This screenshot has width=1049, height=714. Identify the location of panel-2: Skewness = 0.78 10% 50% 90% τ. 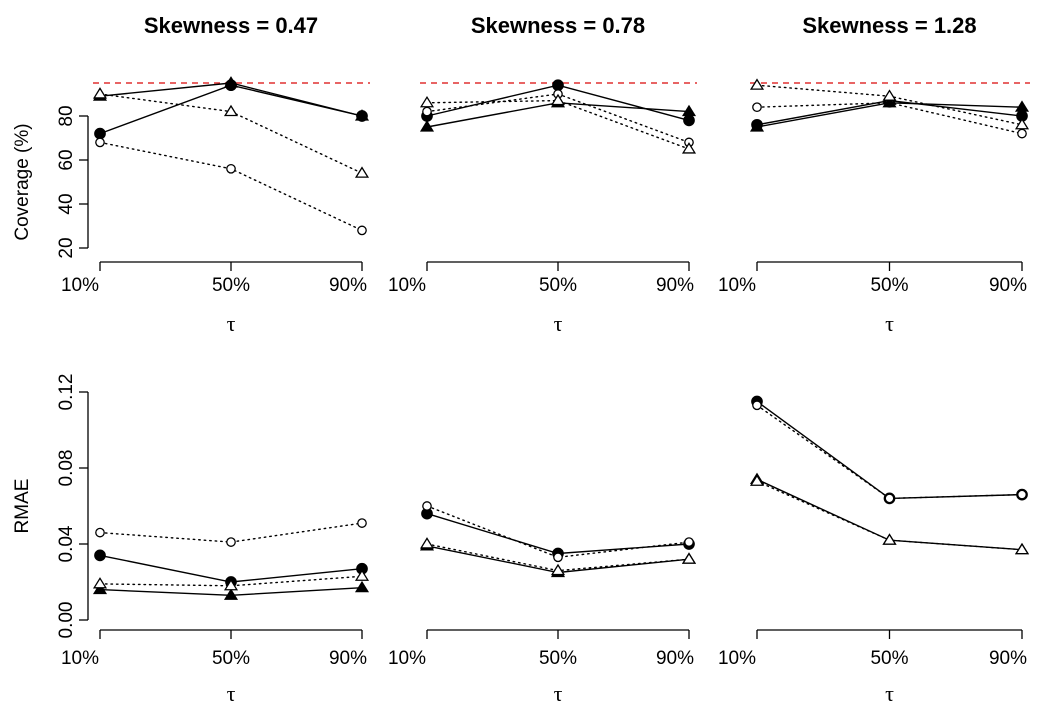
(542, 174).